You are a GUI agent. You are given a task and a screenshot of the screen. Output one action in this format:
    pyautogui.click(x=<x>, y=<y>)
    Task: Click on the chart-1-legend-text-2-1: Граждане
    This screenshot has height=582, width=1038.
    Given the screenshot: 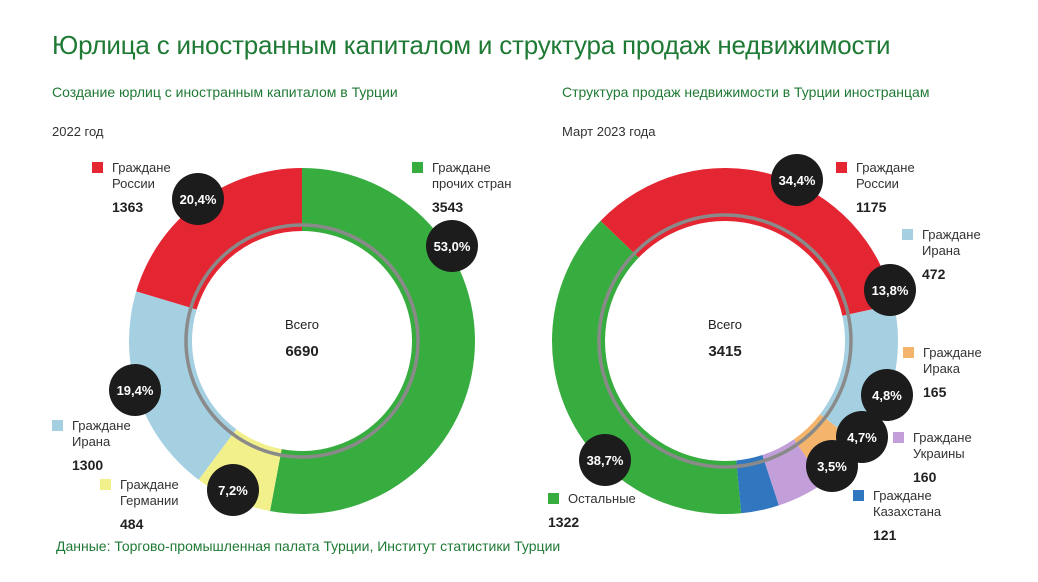 What is the action you would take?
    pyautogui.click(x=149, y=484)
    